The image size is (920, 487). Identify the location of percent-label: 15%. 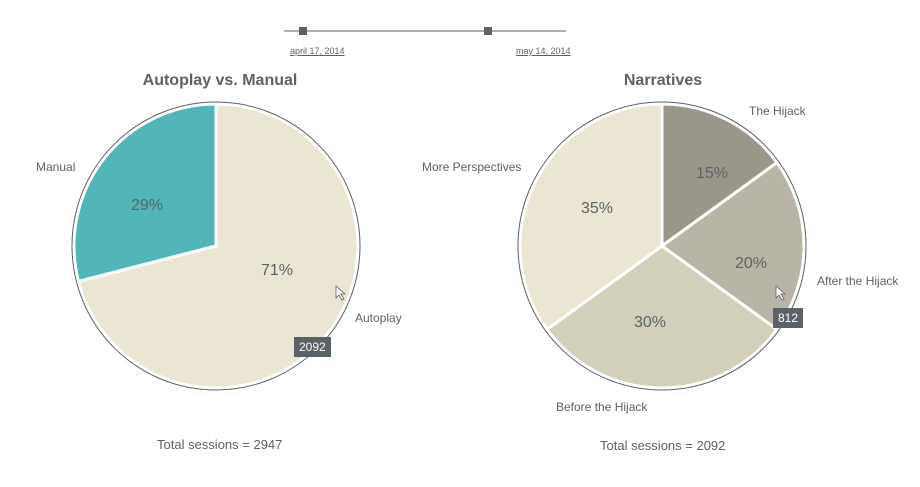
(712, 173).